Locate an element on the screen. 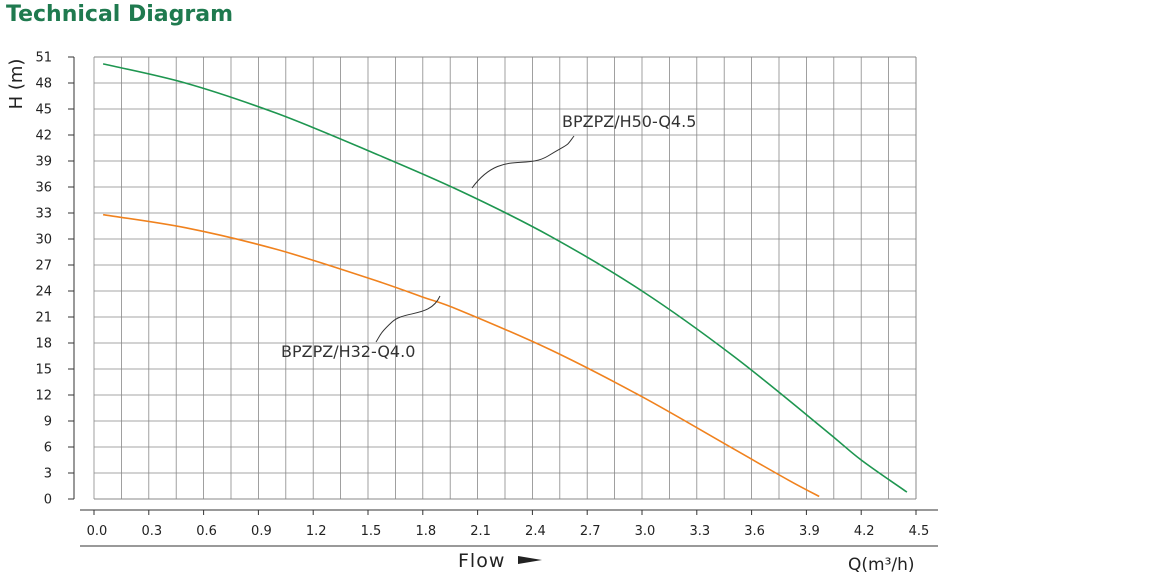 This screenshot has height=588, width=1162. x-tick-label: 3.9 is located at coordinates (809, 531).